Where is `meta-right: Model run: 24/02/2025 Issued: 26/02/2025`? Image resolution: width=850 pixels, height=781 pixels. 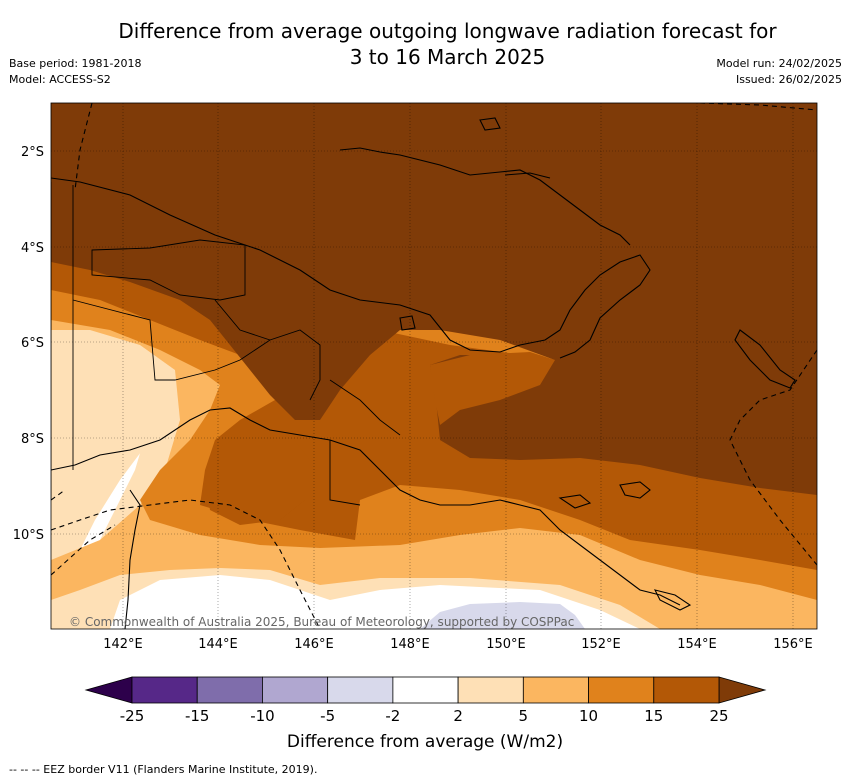
meta-right: Model run: 24/02/2025 Issued: 26/02/2025 is located at coordinates (779, 72).